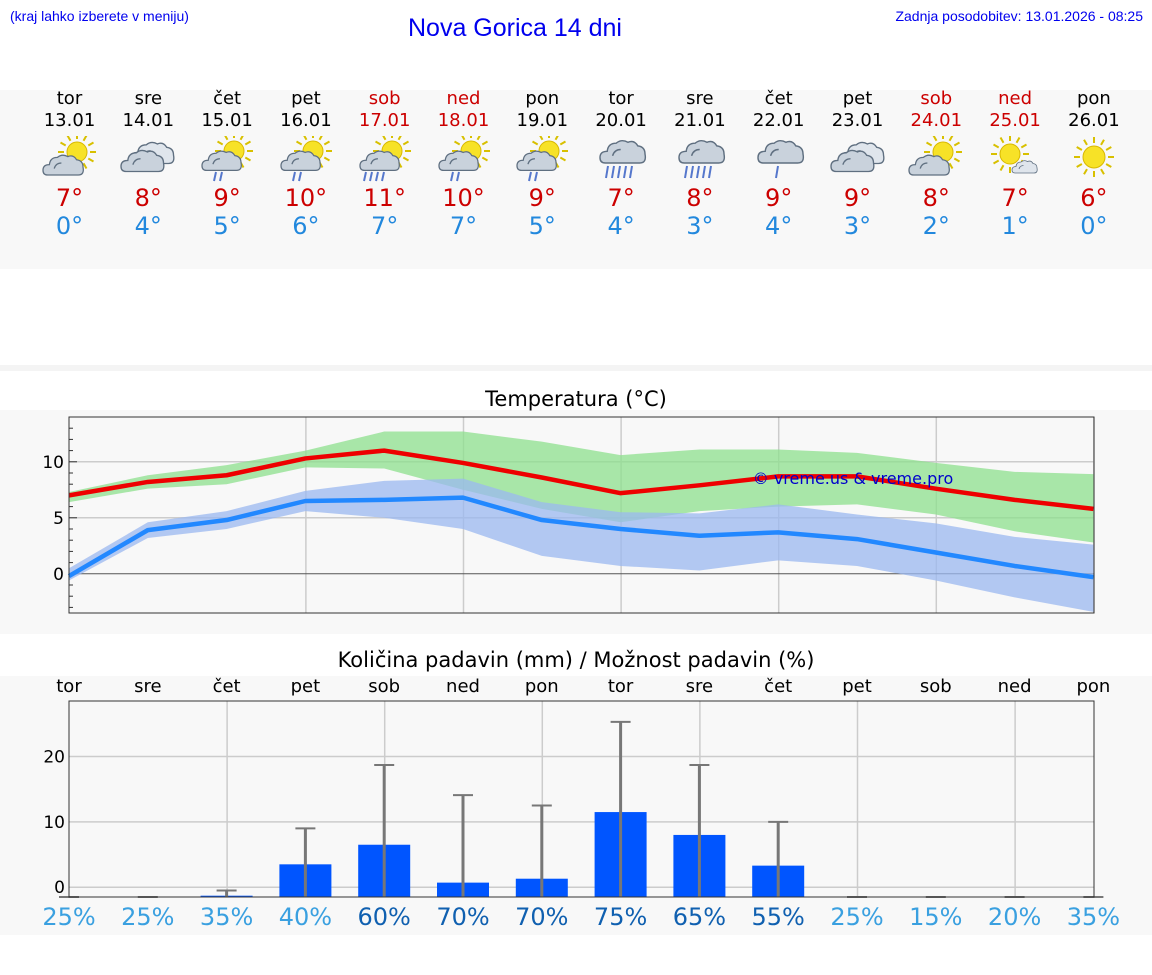 The image size is (1152, 975). I want to click on day-date: 25.01, so click(1015, 120).